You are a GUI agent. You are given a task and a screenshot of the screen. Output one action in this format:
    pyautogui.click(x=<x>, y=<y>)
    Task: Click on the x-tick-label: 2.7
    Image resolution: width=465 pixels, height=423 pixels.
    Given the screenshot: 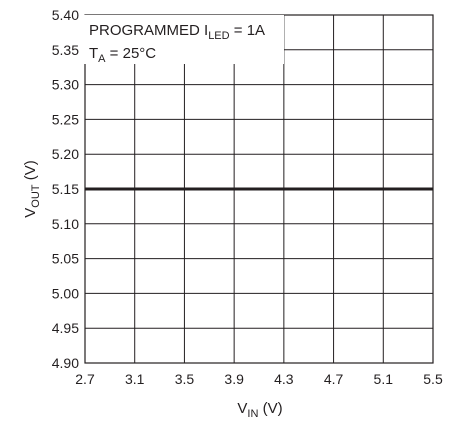 What is the action you would take?
    pyautogui.click(x=85, y=379)
    